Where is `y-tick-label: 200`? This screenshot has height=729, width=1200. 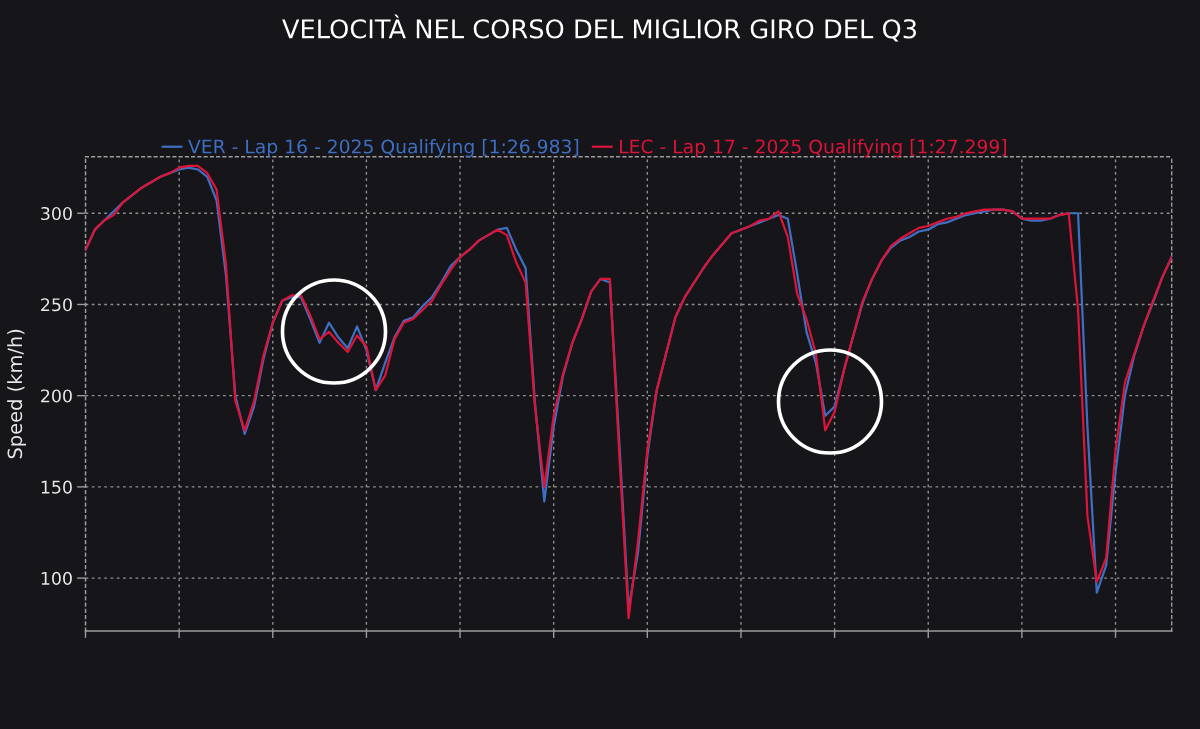
y-tick-label: 200 is located at coordinates (56, 396).